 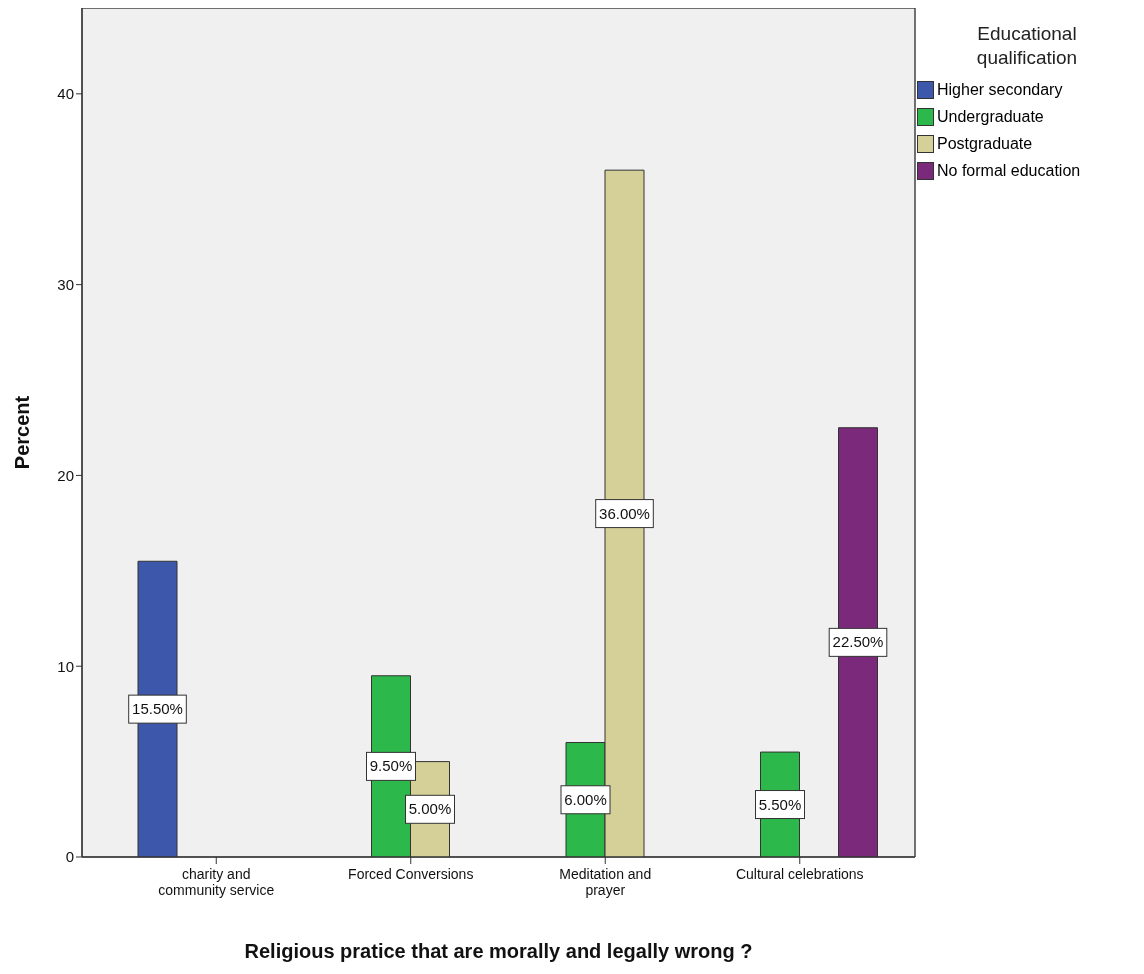 I want to click on y-tick-label: 40, so click(x=65, y=94).